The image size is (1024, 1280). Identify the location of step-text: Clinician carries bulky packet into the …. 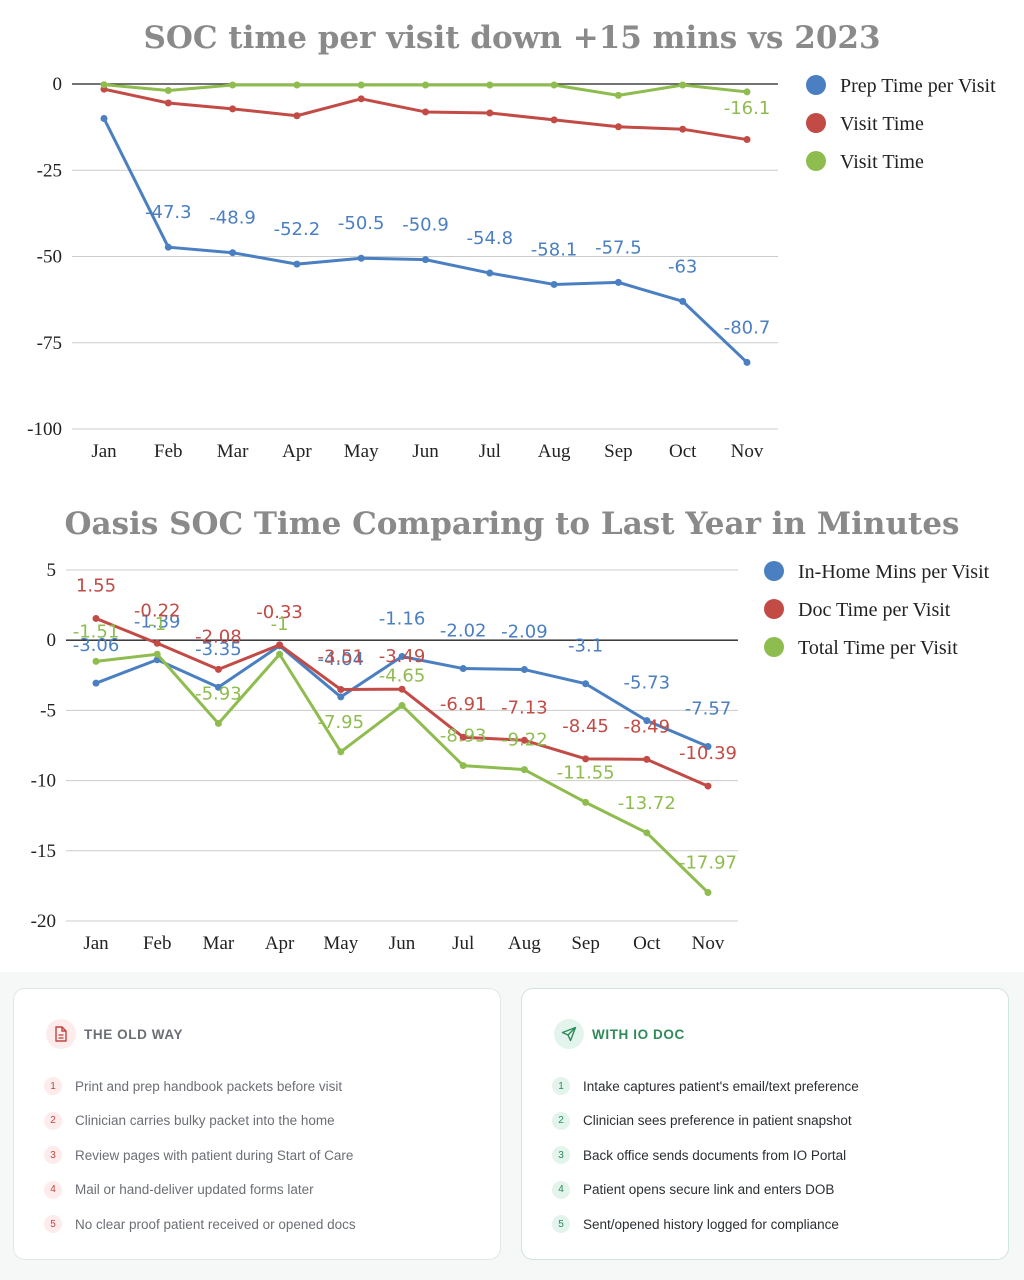
(205, 1121).